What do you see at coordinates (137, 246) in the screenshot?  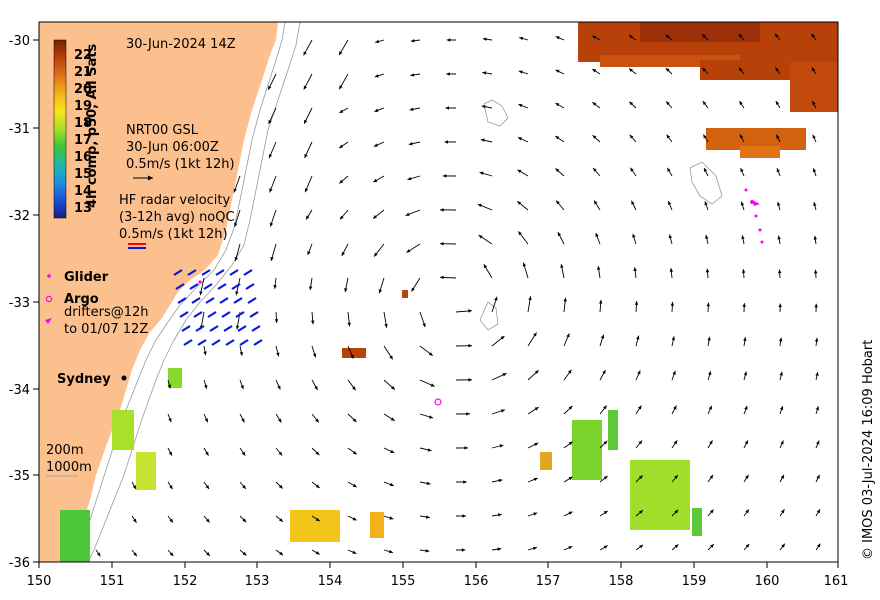 I see `hf-radar-scale-arrow` at bounding box center [137, 246].